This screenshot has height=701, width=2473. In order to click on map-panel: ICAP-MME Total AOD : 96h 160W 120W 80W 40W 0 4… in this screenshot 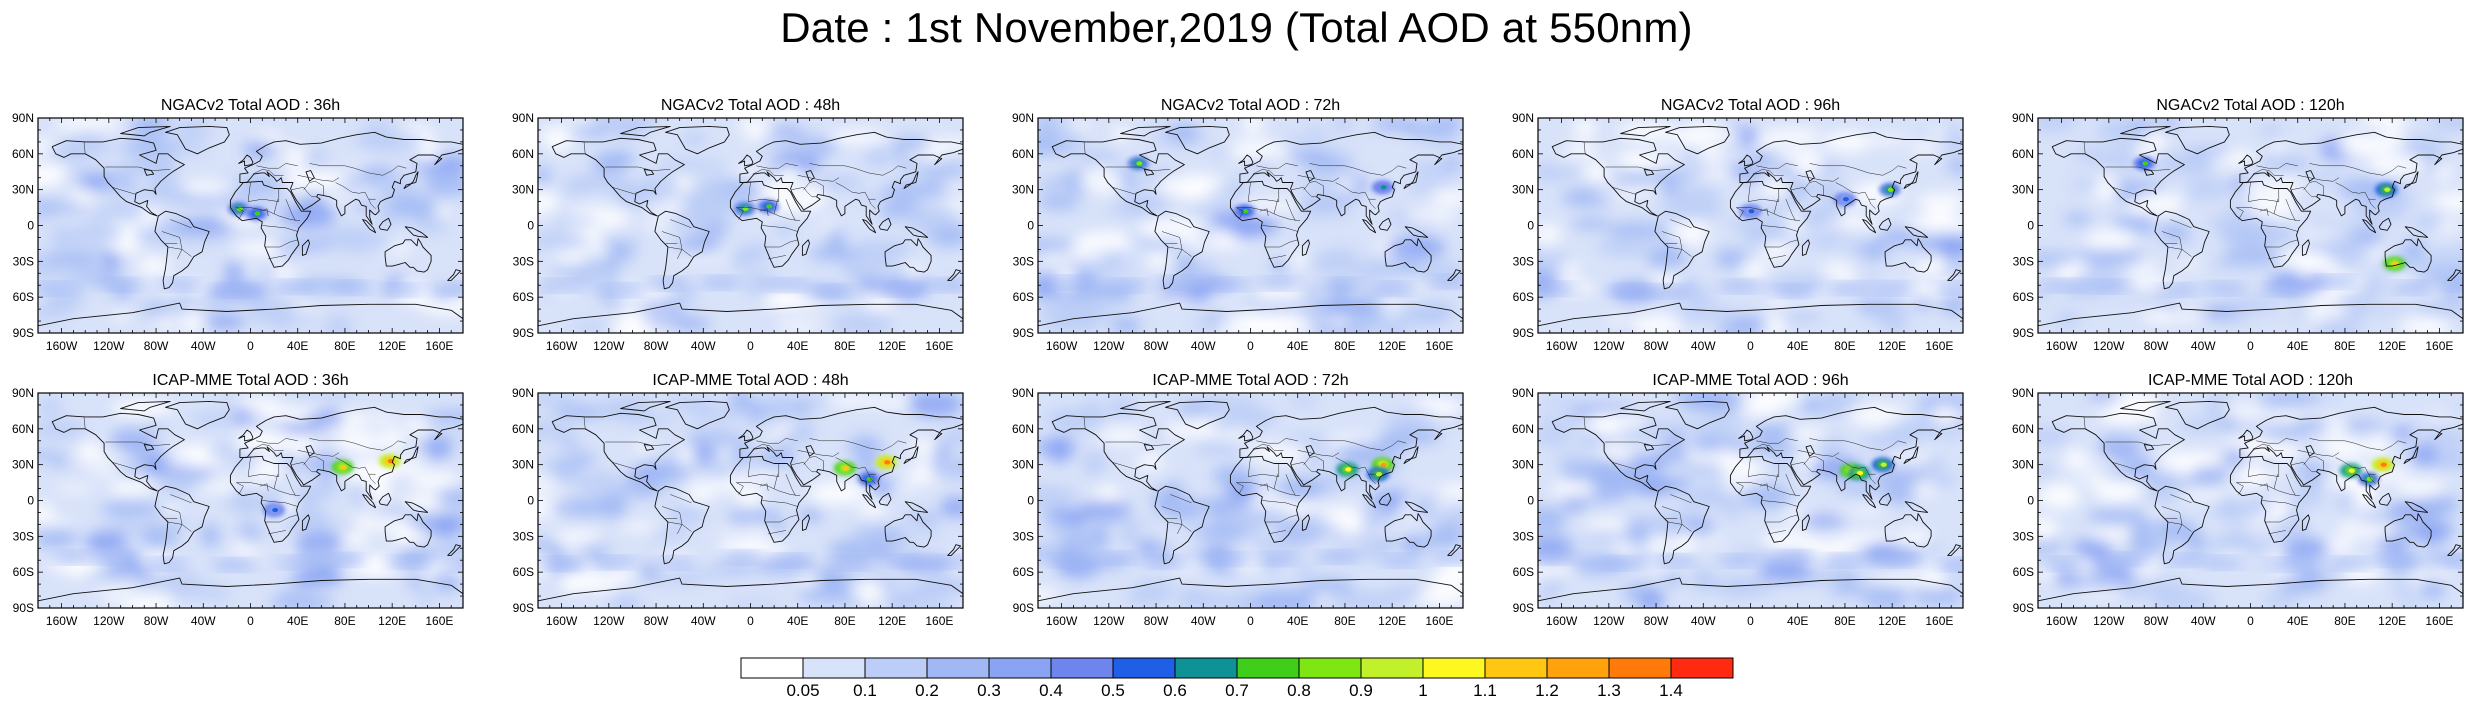, I will do `click(1738, 500)`.